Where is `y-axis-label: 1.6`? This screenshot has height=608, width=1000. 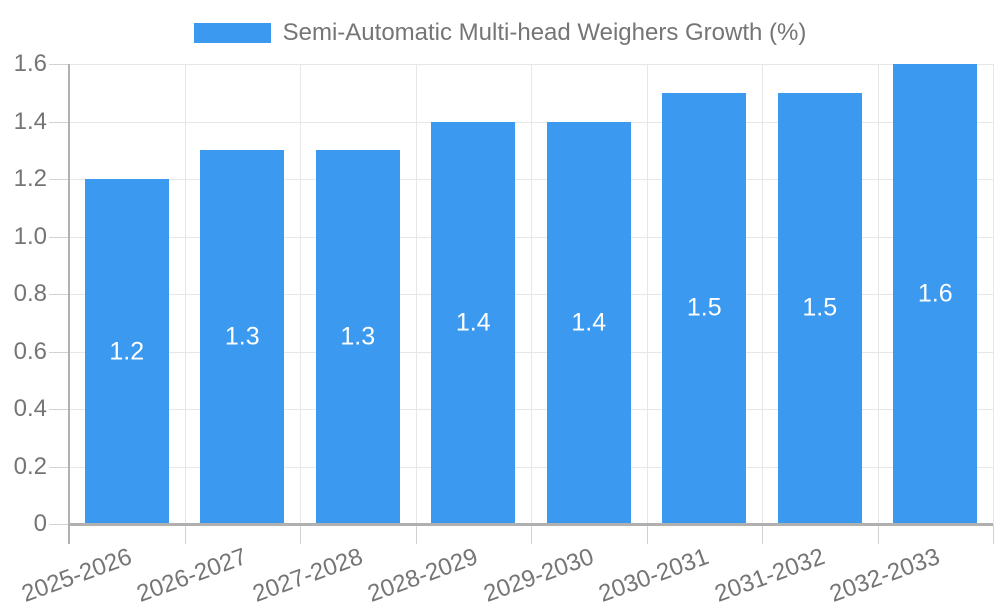 y-axis-label: 1.6 is located at coordinates (30, 63).